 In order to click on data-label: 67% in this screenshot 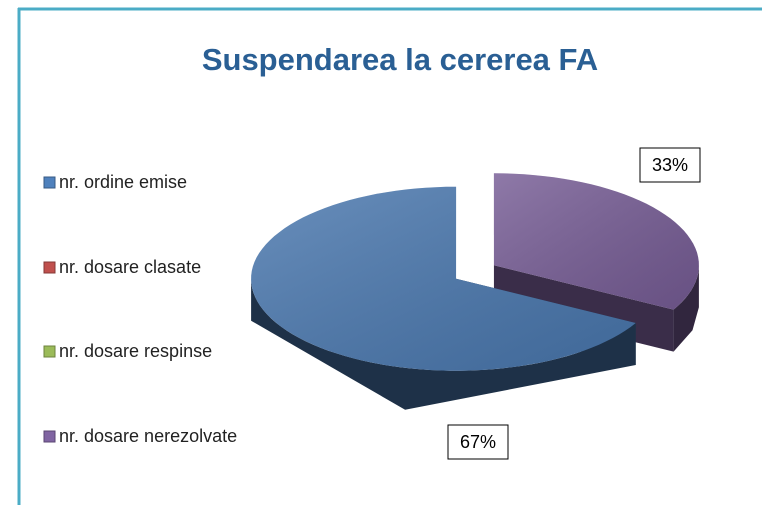, I will do `click(478, 442)`.